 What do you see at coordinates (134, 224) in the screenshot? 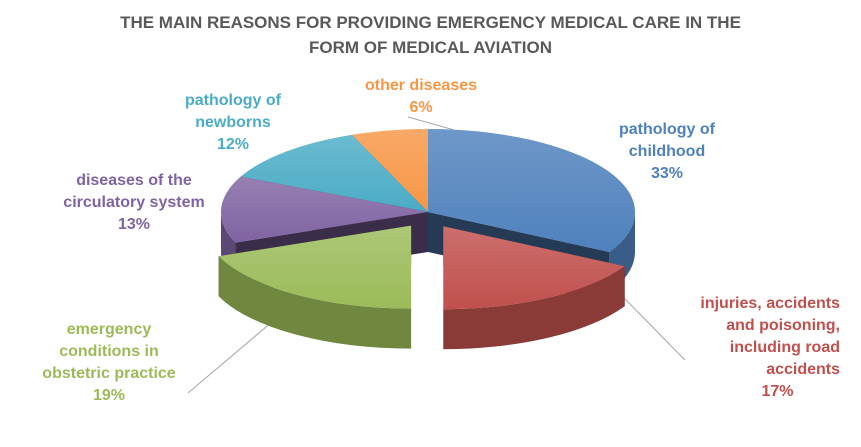
I see `label-percent: 13%` at bounding box center [134, 224].